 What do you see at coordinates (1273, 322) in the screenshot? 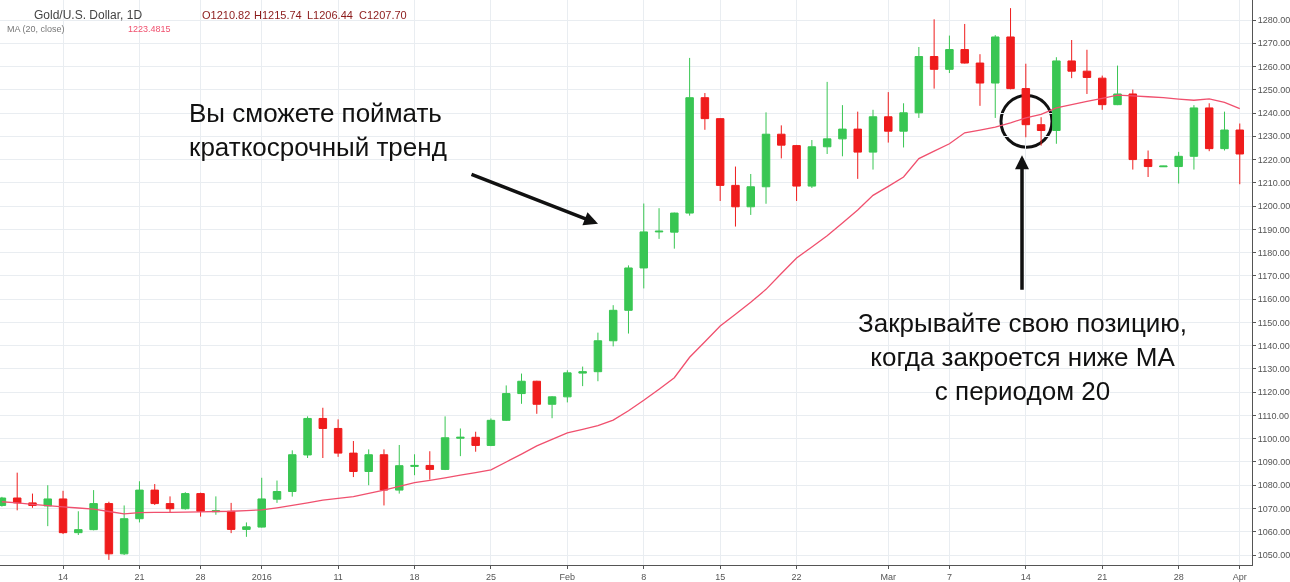
I see `y-tick-label: 1150.00` at bounding box center [1273, 322].